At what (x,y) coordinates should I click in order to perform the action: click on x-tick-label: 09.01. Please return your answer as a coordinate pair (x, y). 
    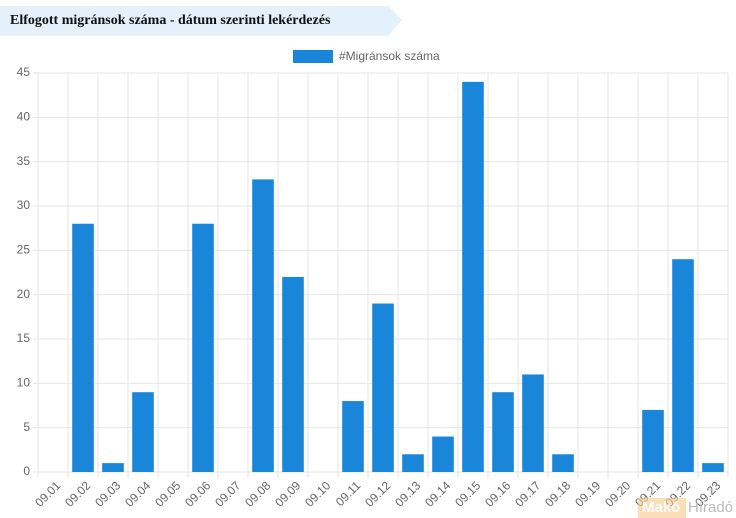
    Looking at the image, I should click on (47, 493).